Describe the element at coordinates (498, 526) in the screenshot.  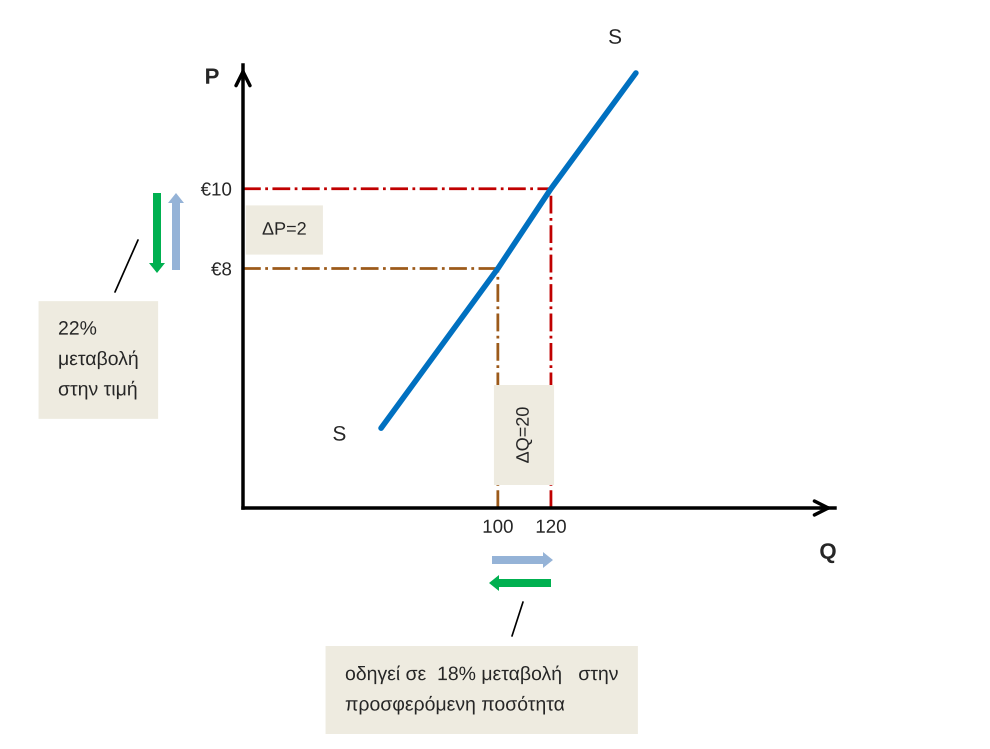
I see `x-tick-label: 100` at that location.